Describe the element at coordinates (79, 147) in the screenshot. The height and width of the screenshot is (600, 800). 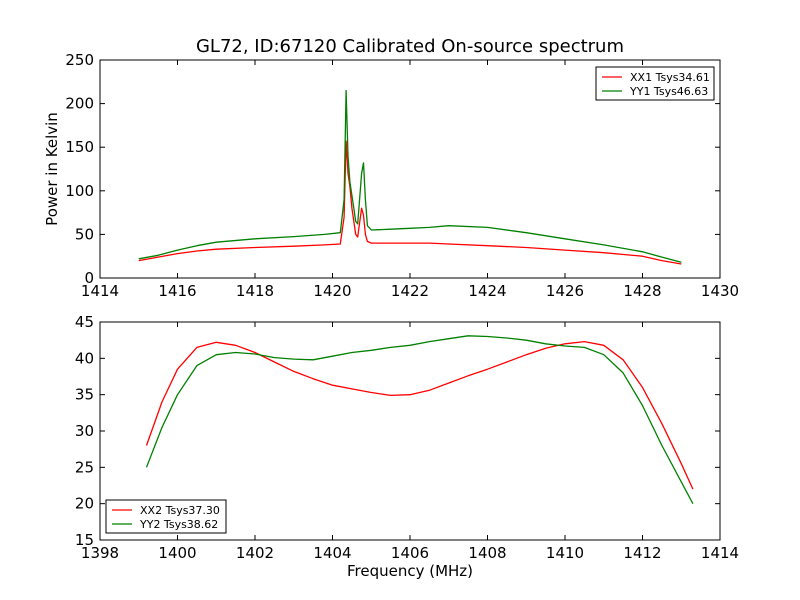
I see `y-tick-label: 150` at that location.